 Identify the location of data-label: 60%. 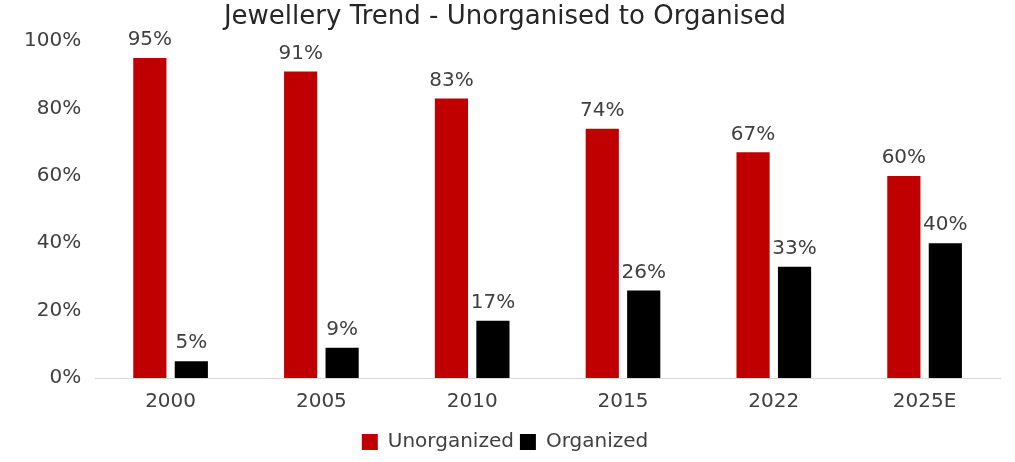
(904, 156).